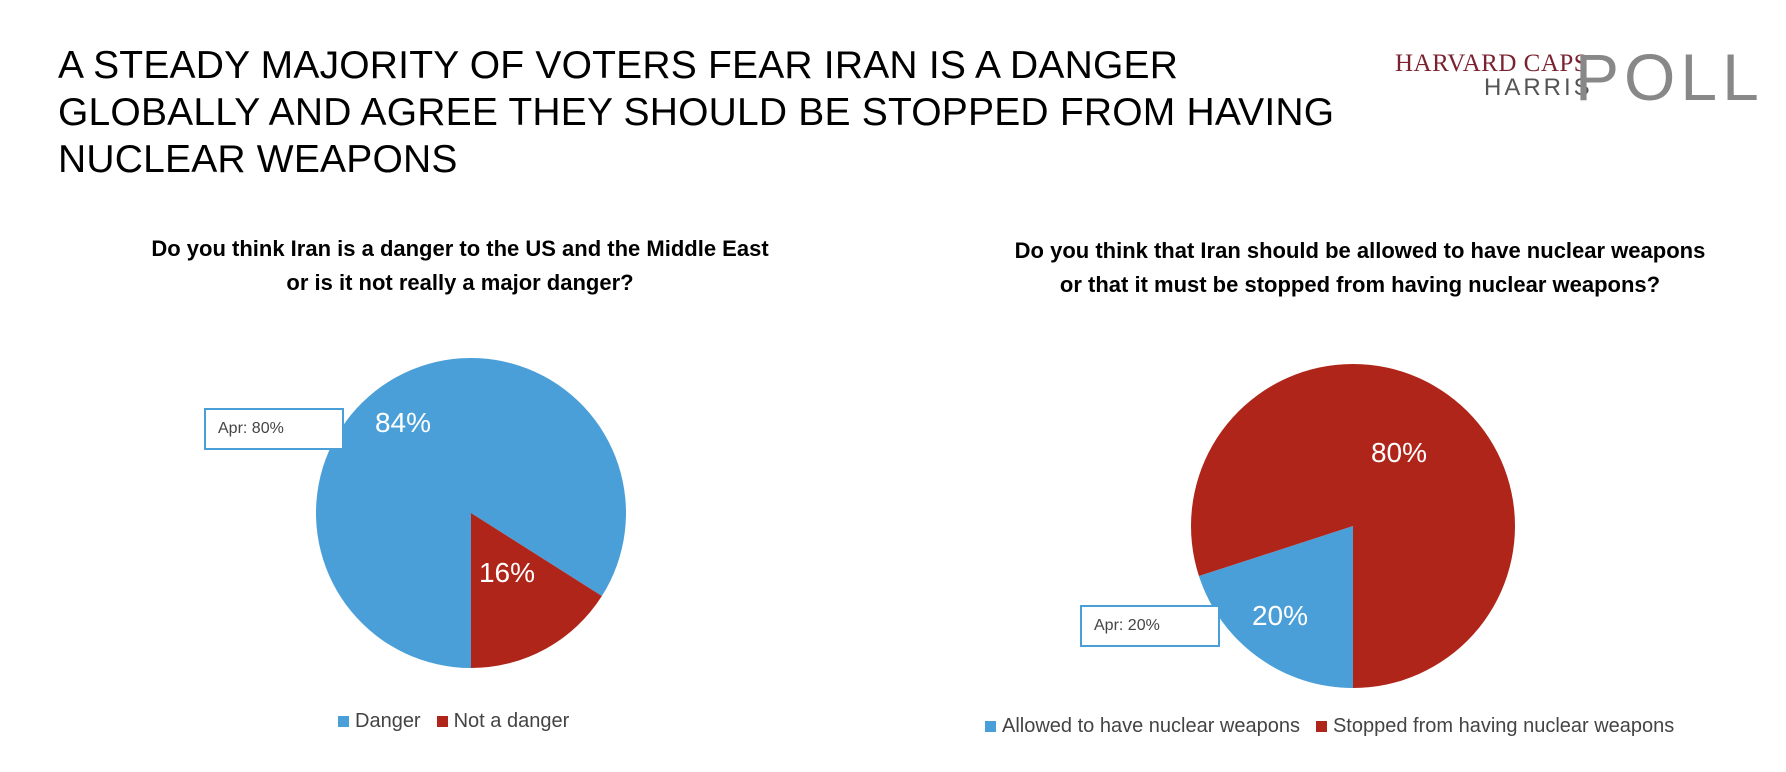 This screenshot has width=1786, height=772. What do you see at coordinates (1538, 87) in the screenshot?
I see `logo-harris: HARRIS` at bounding box center [1538, 87].